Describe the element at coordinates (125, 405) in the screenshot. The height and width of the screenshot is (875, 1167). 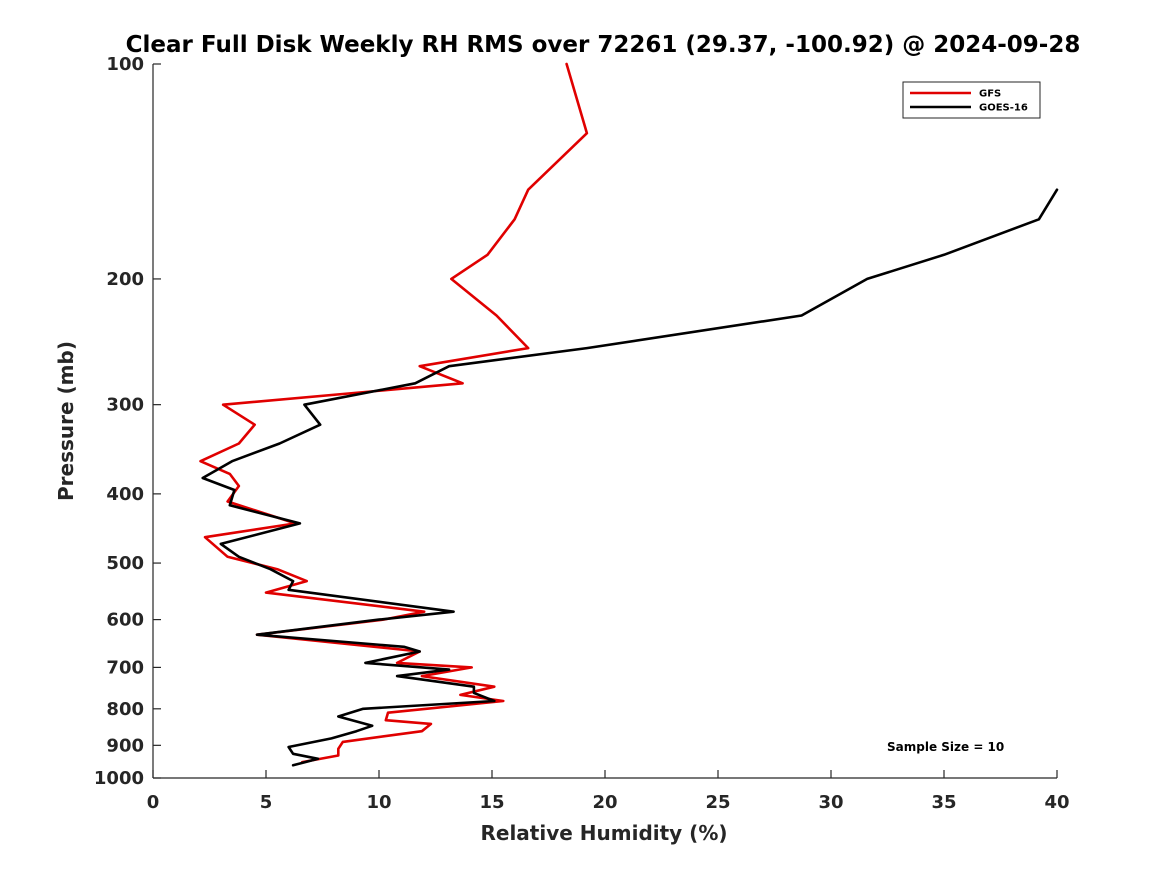
I see `y-tick-label: 300` at that location.